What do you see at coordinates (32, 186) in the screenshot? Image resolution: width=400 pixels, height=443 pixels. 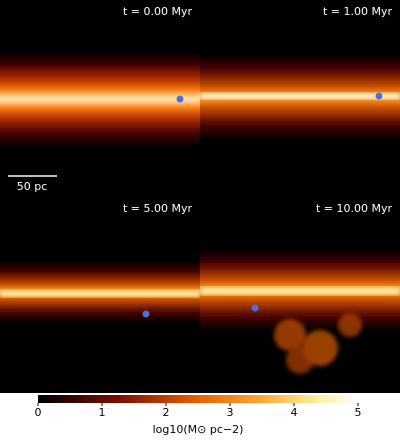 I see `scale-bar-label: 50 pc` at bounding box center [32, 186].